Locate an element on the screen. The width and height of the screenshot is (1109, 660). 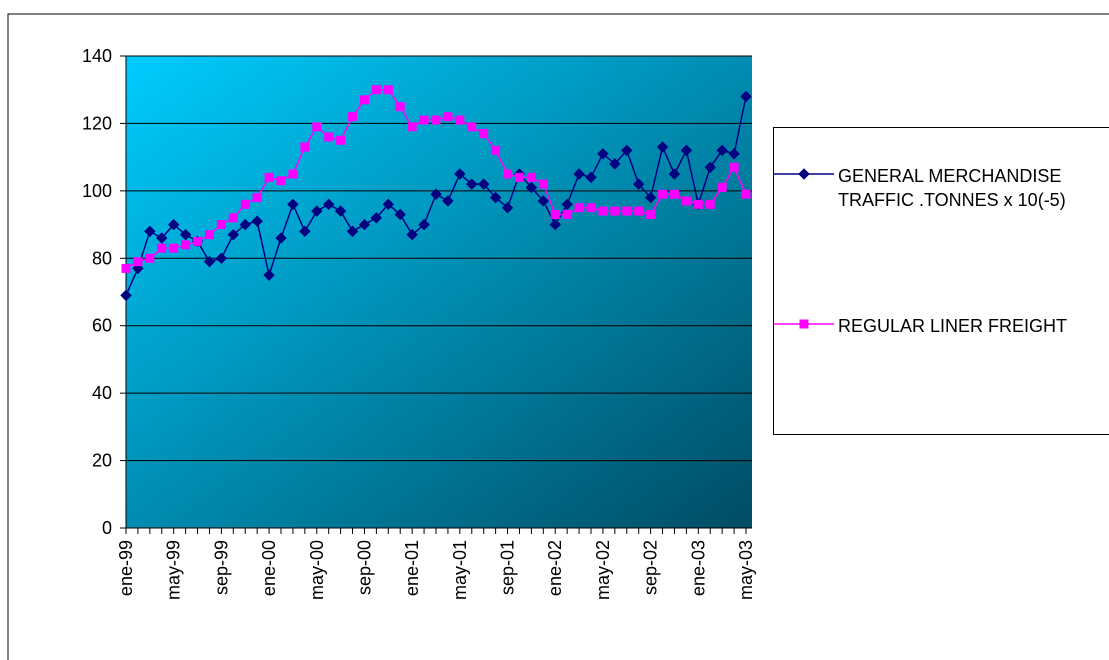
x-tick-label: ene-02 is located at coordinates (555, 568).